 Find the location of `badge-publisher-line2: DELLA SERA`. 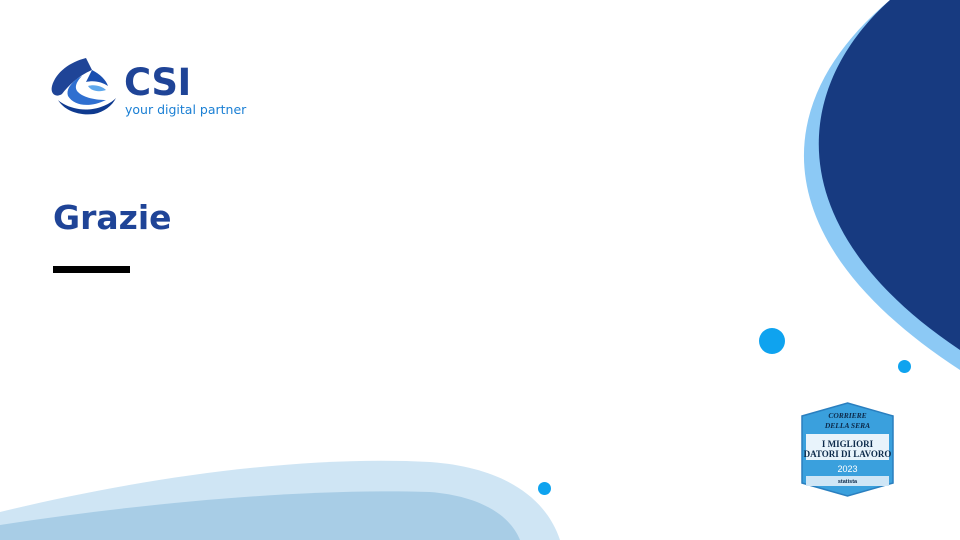

badge-publisher-line2: DELLA SERA is located at coordinates (847, 425).